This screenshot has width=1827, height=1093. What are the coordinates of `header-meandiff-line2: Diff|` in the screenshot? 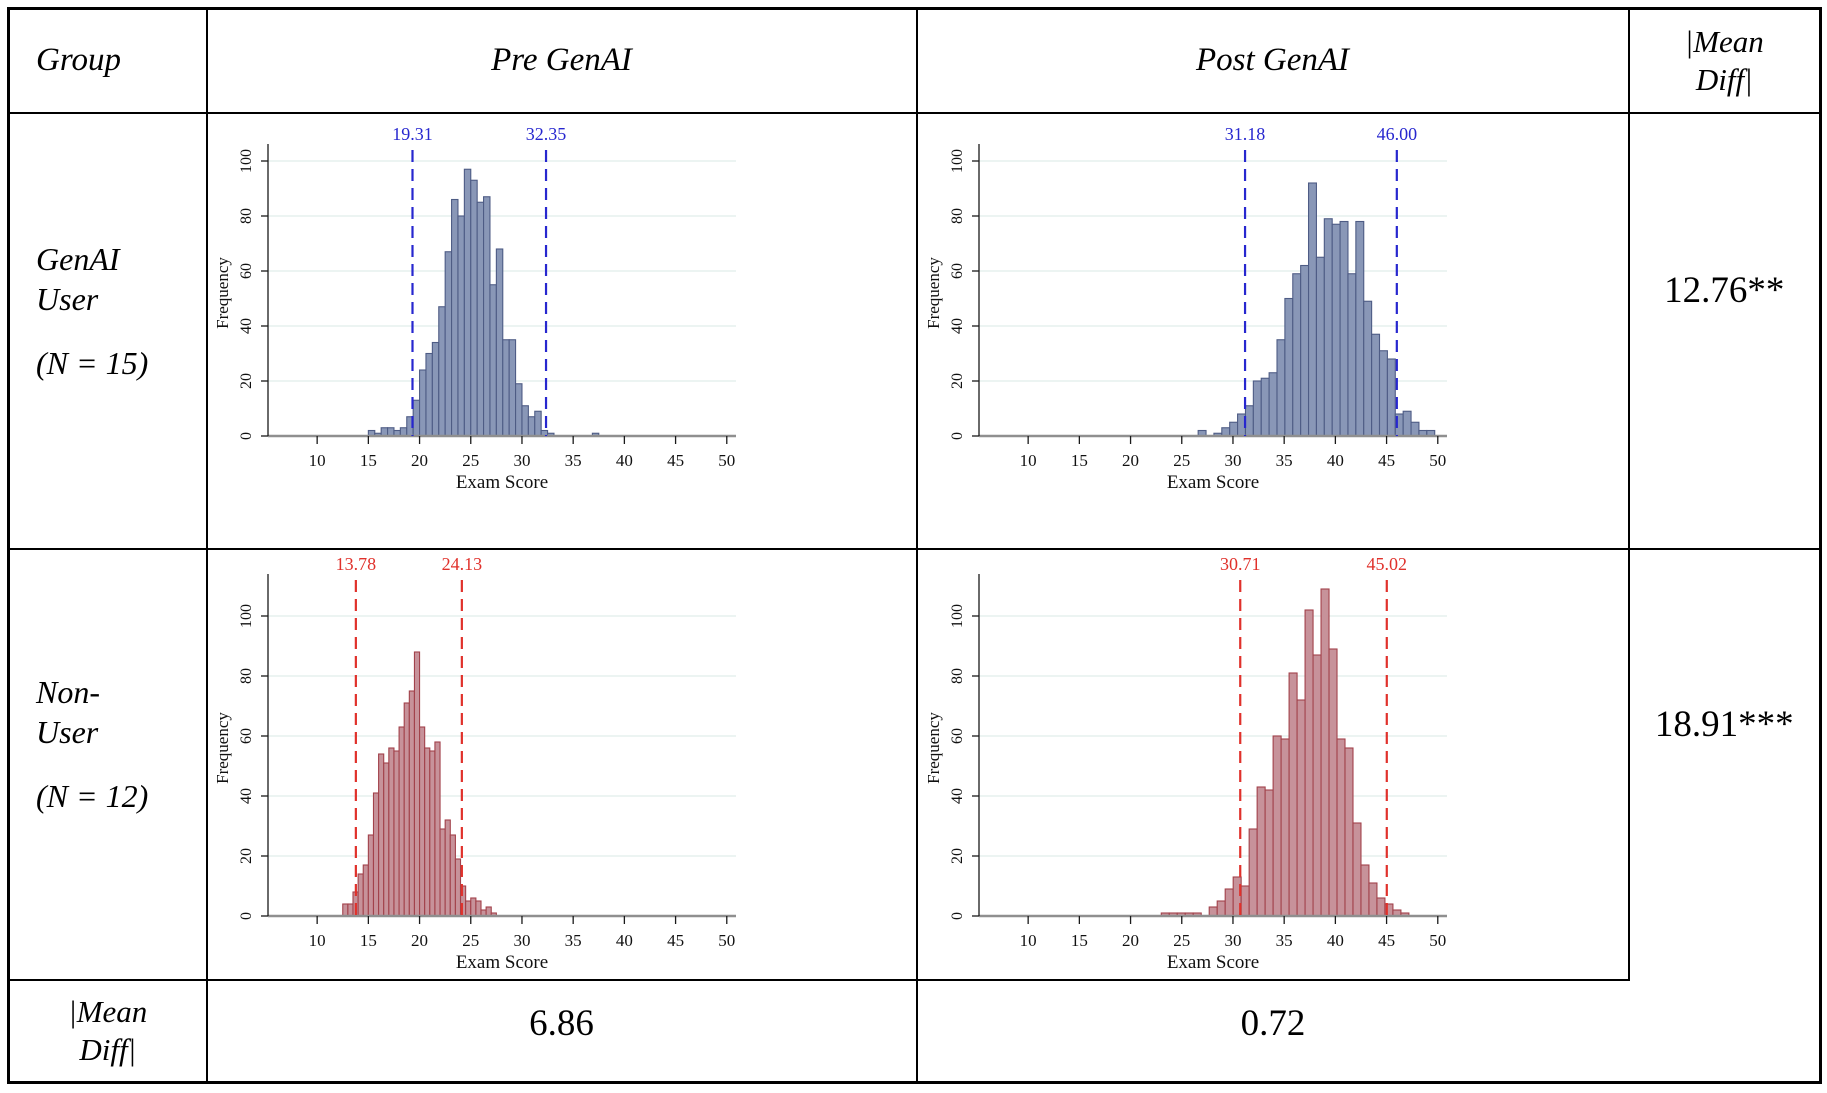 It's located at (1724, 79).